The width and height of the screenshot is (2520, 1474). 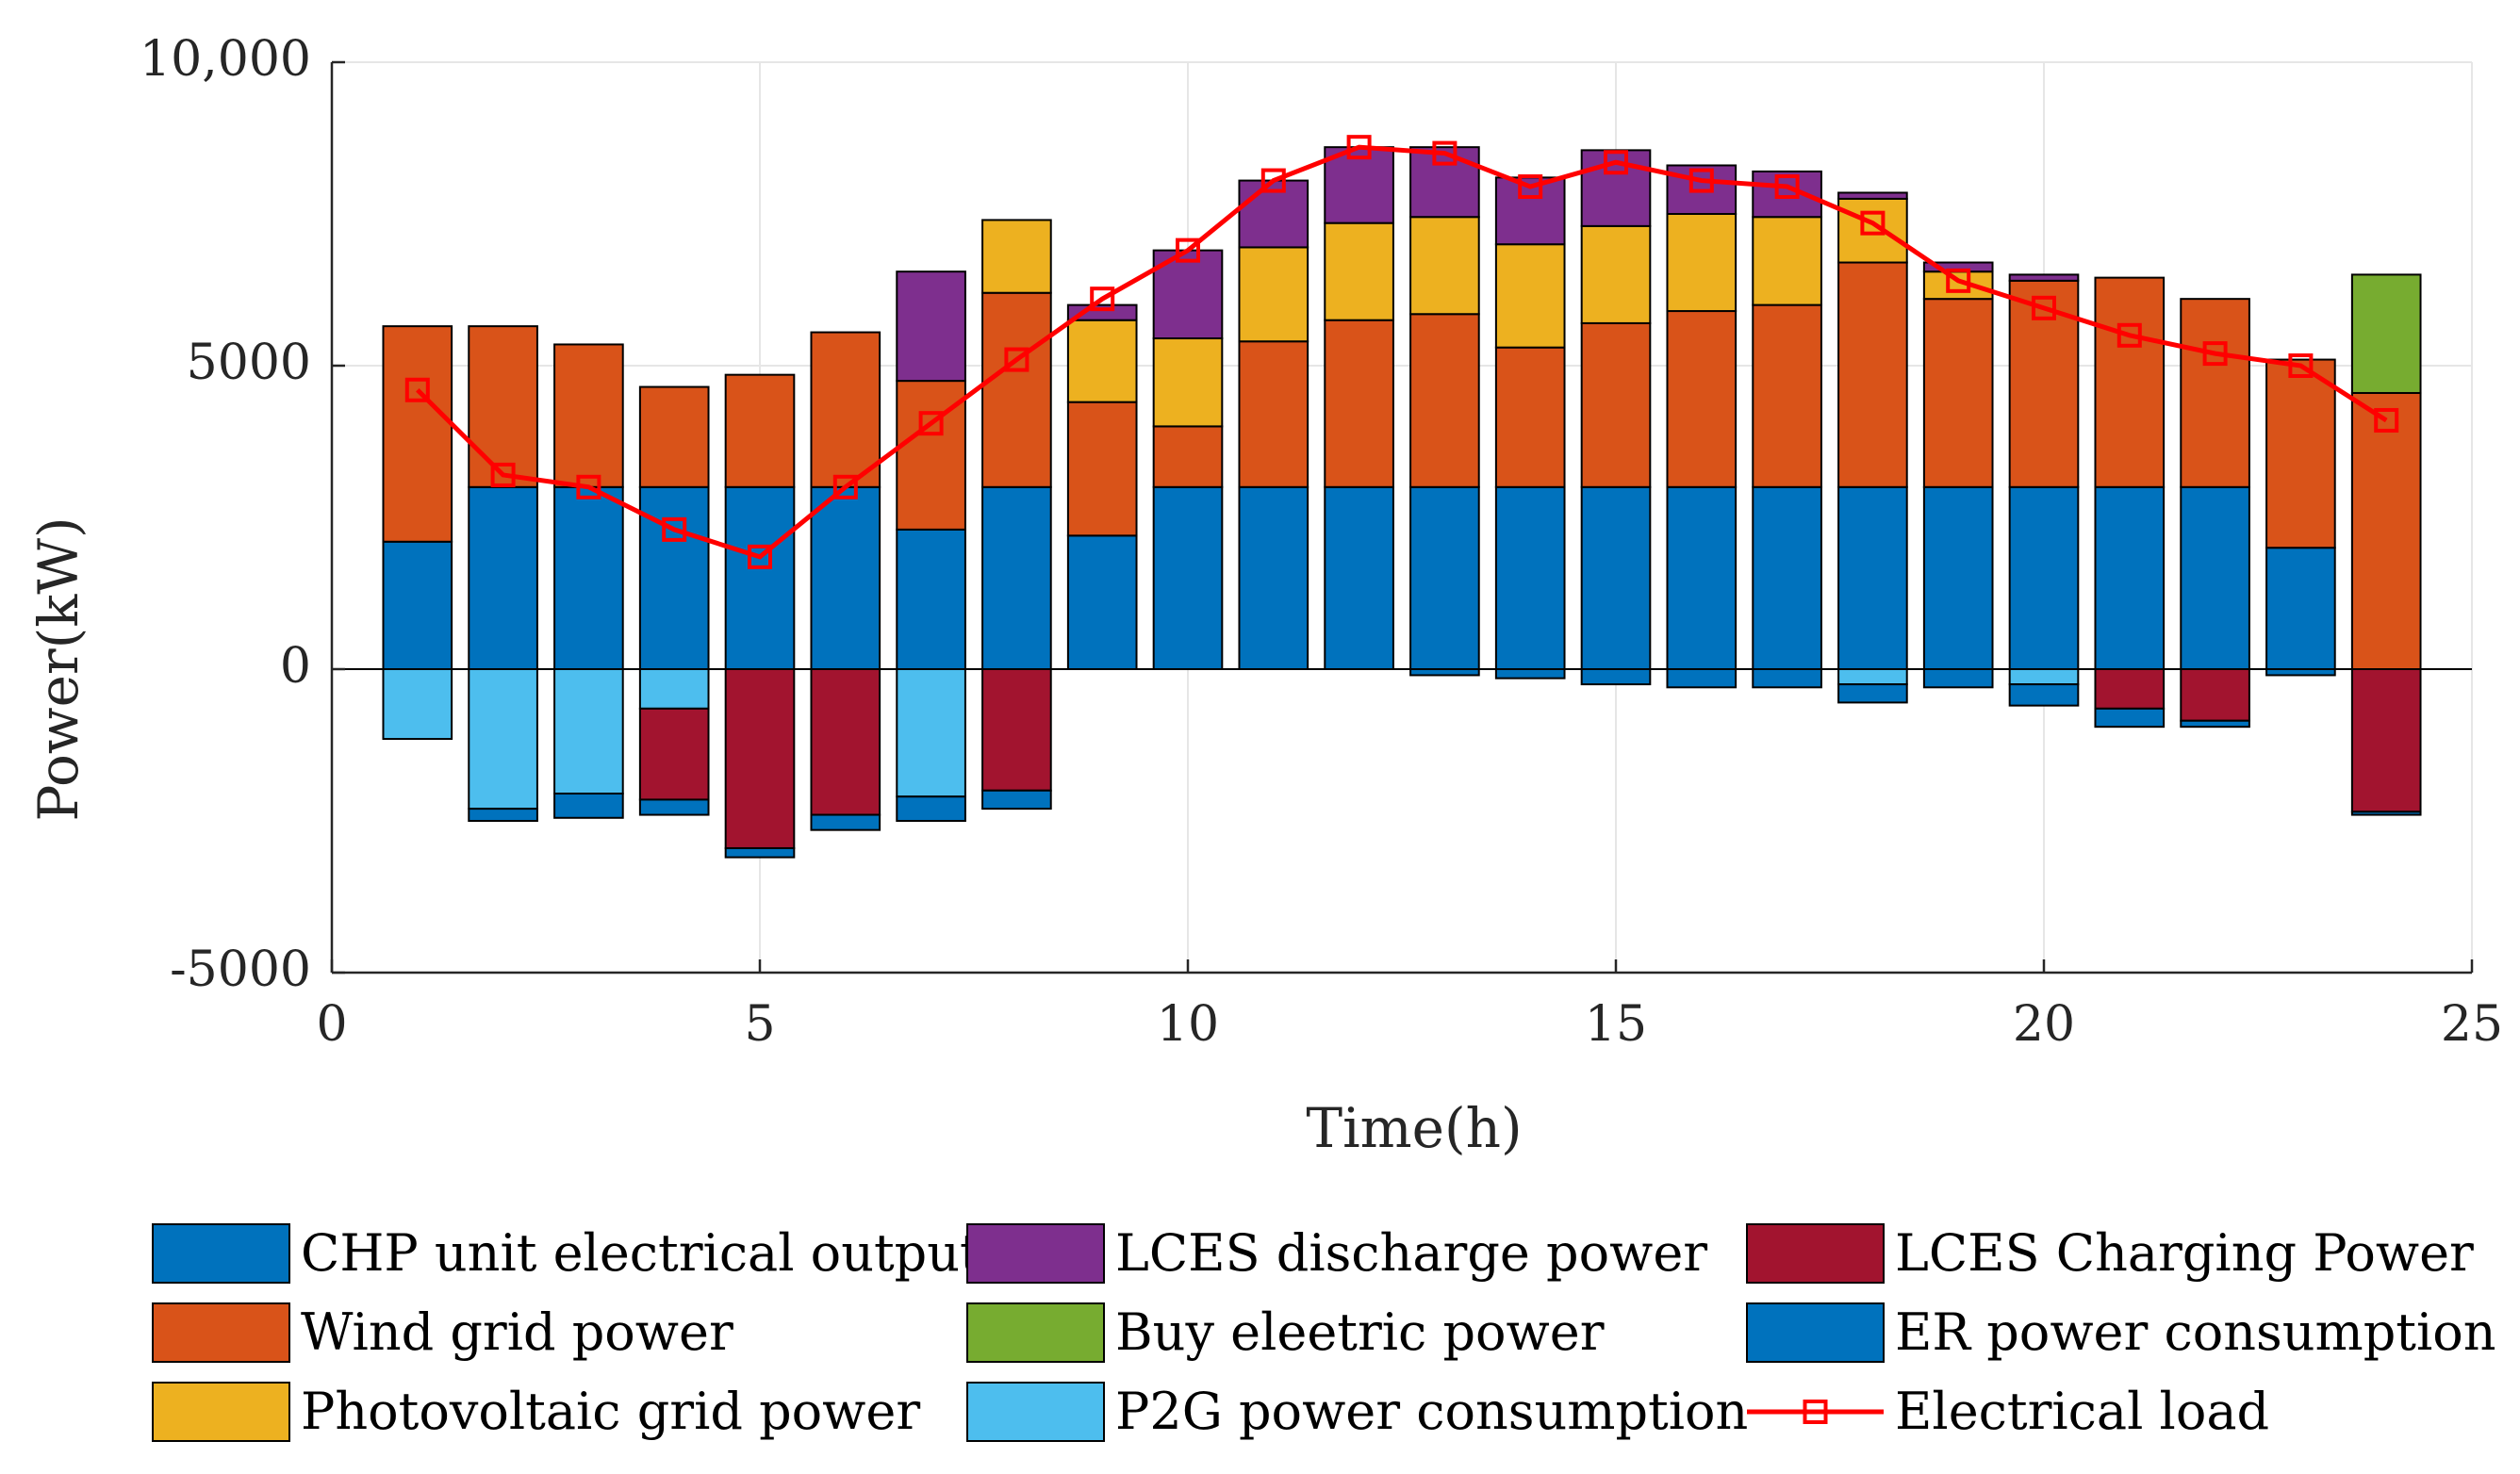 What do you see at coordinates (2082, 1411) in the screenshot?
I see `legend-label: Electrical load` at bounding box center [2082, 1411].